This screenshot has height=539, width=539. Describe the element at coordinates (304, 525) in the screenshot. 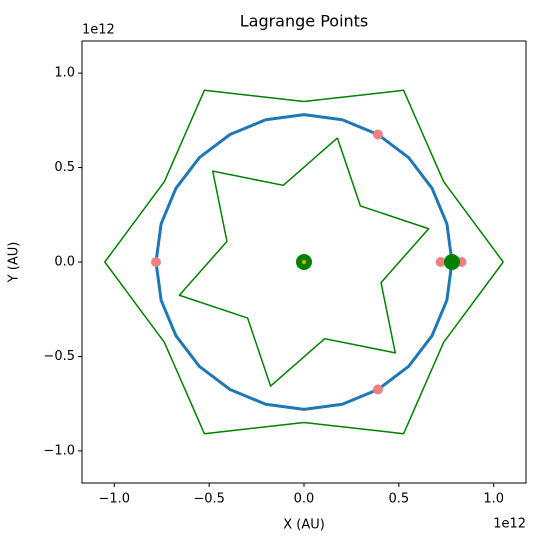

I see `x-axis-label: X (AU)` at that location.